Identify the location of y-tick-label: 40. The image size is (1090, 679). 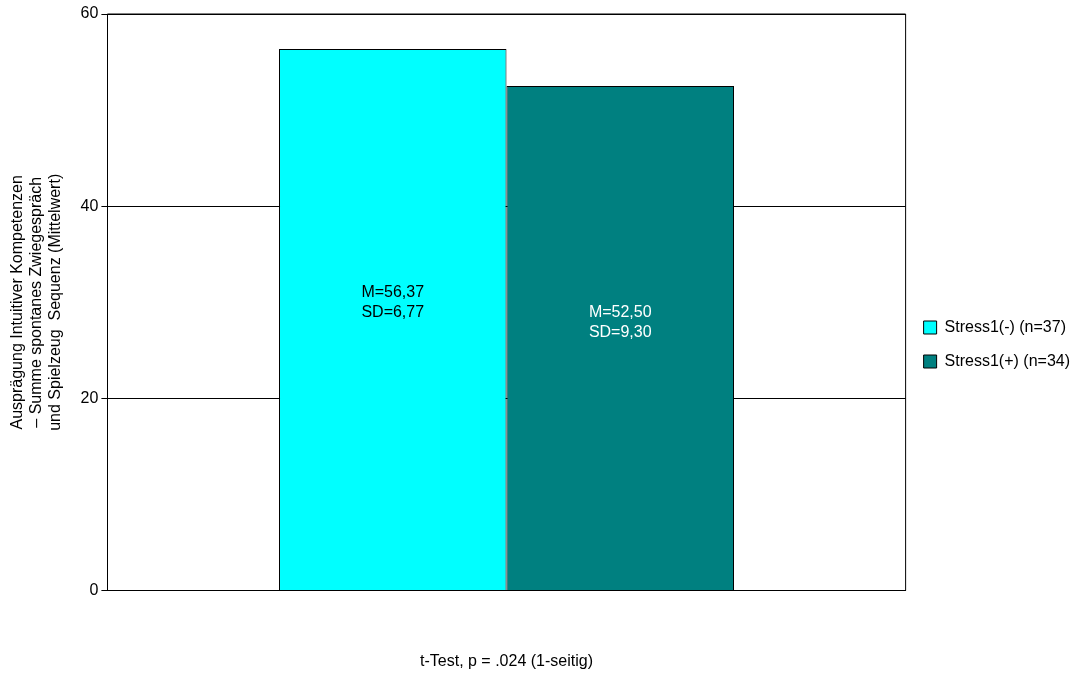
(89, 205).